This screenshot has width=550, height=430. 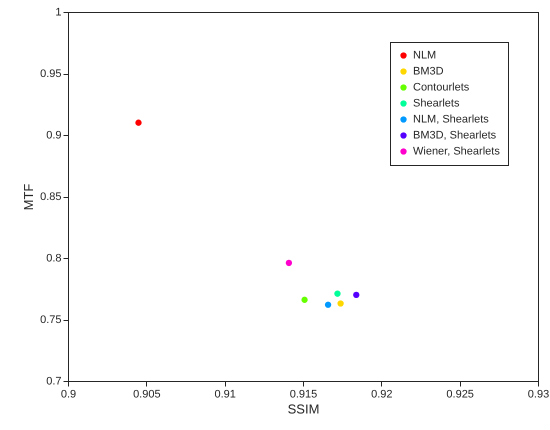 What do you see at coordinates (456, 152) in the screenshot?
I see `legend-label: Wiener, Shearlets` at bounding box center [456, 152].